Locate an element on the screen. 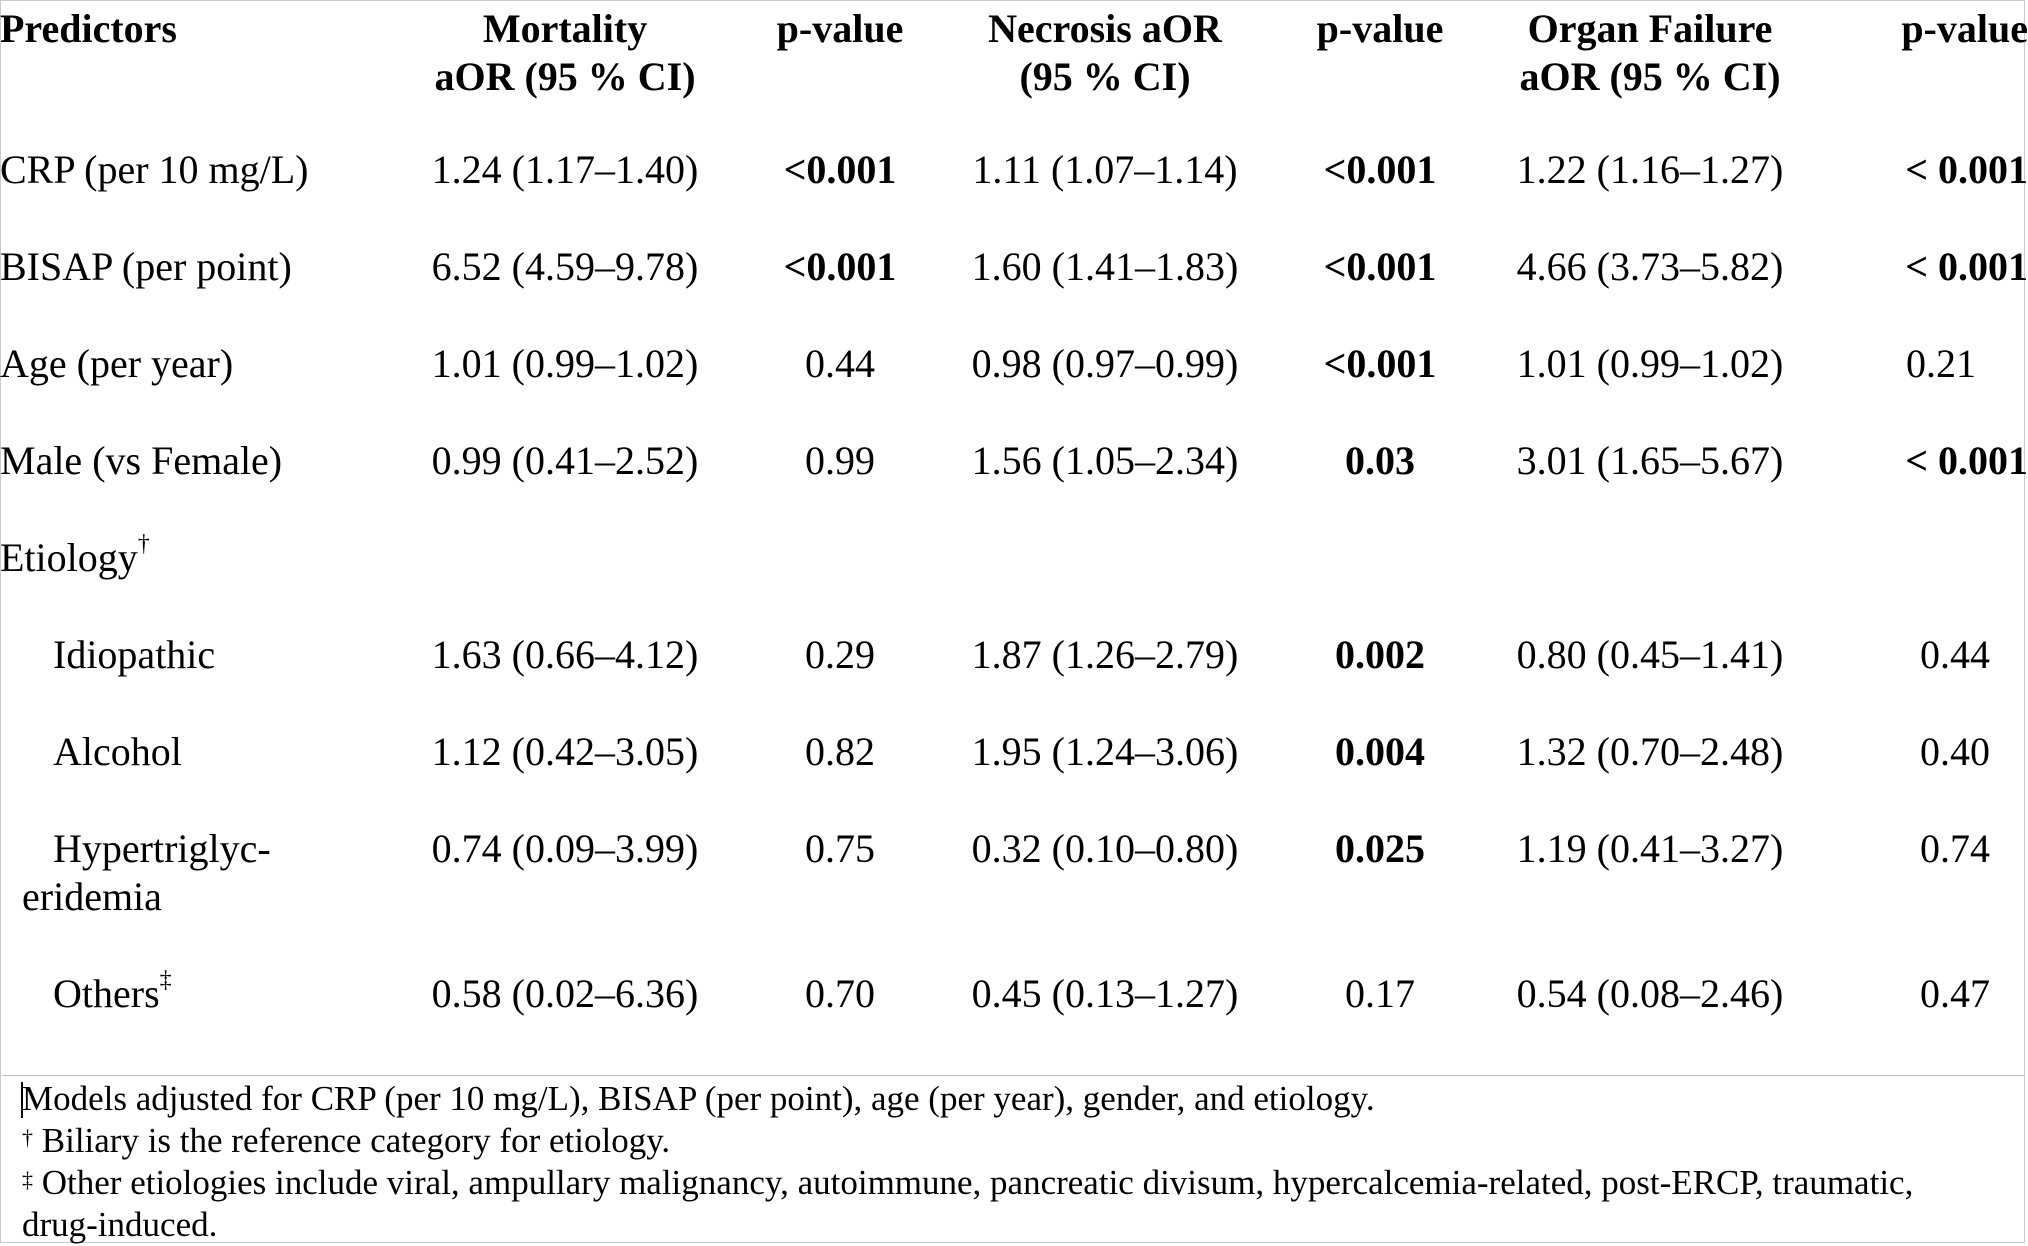 Image resolution: width=2028 pixels, height=1246 pixels. p-value-organ-failure: 0.21 is located at coordinates (1941, 363).